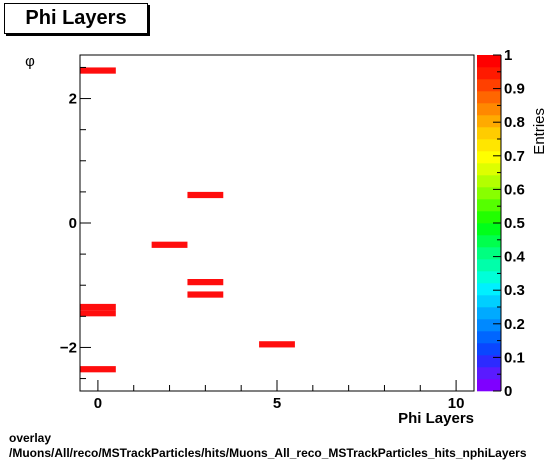 The image size is (546, 462). Describe the element at coordinates (456, 403) in the screenshot. I see `x-tick-label: 10` at that location.